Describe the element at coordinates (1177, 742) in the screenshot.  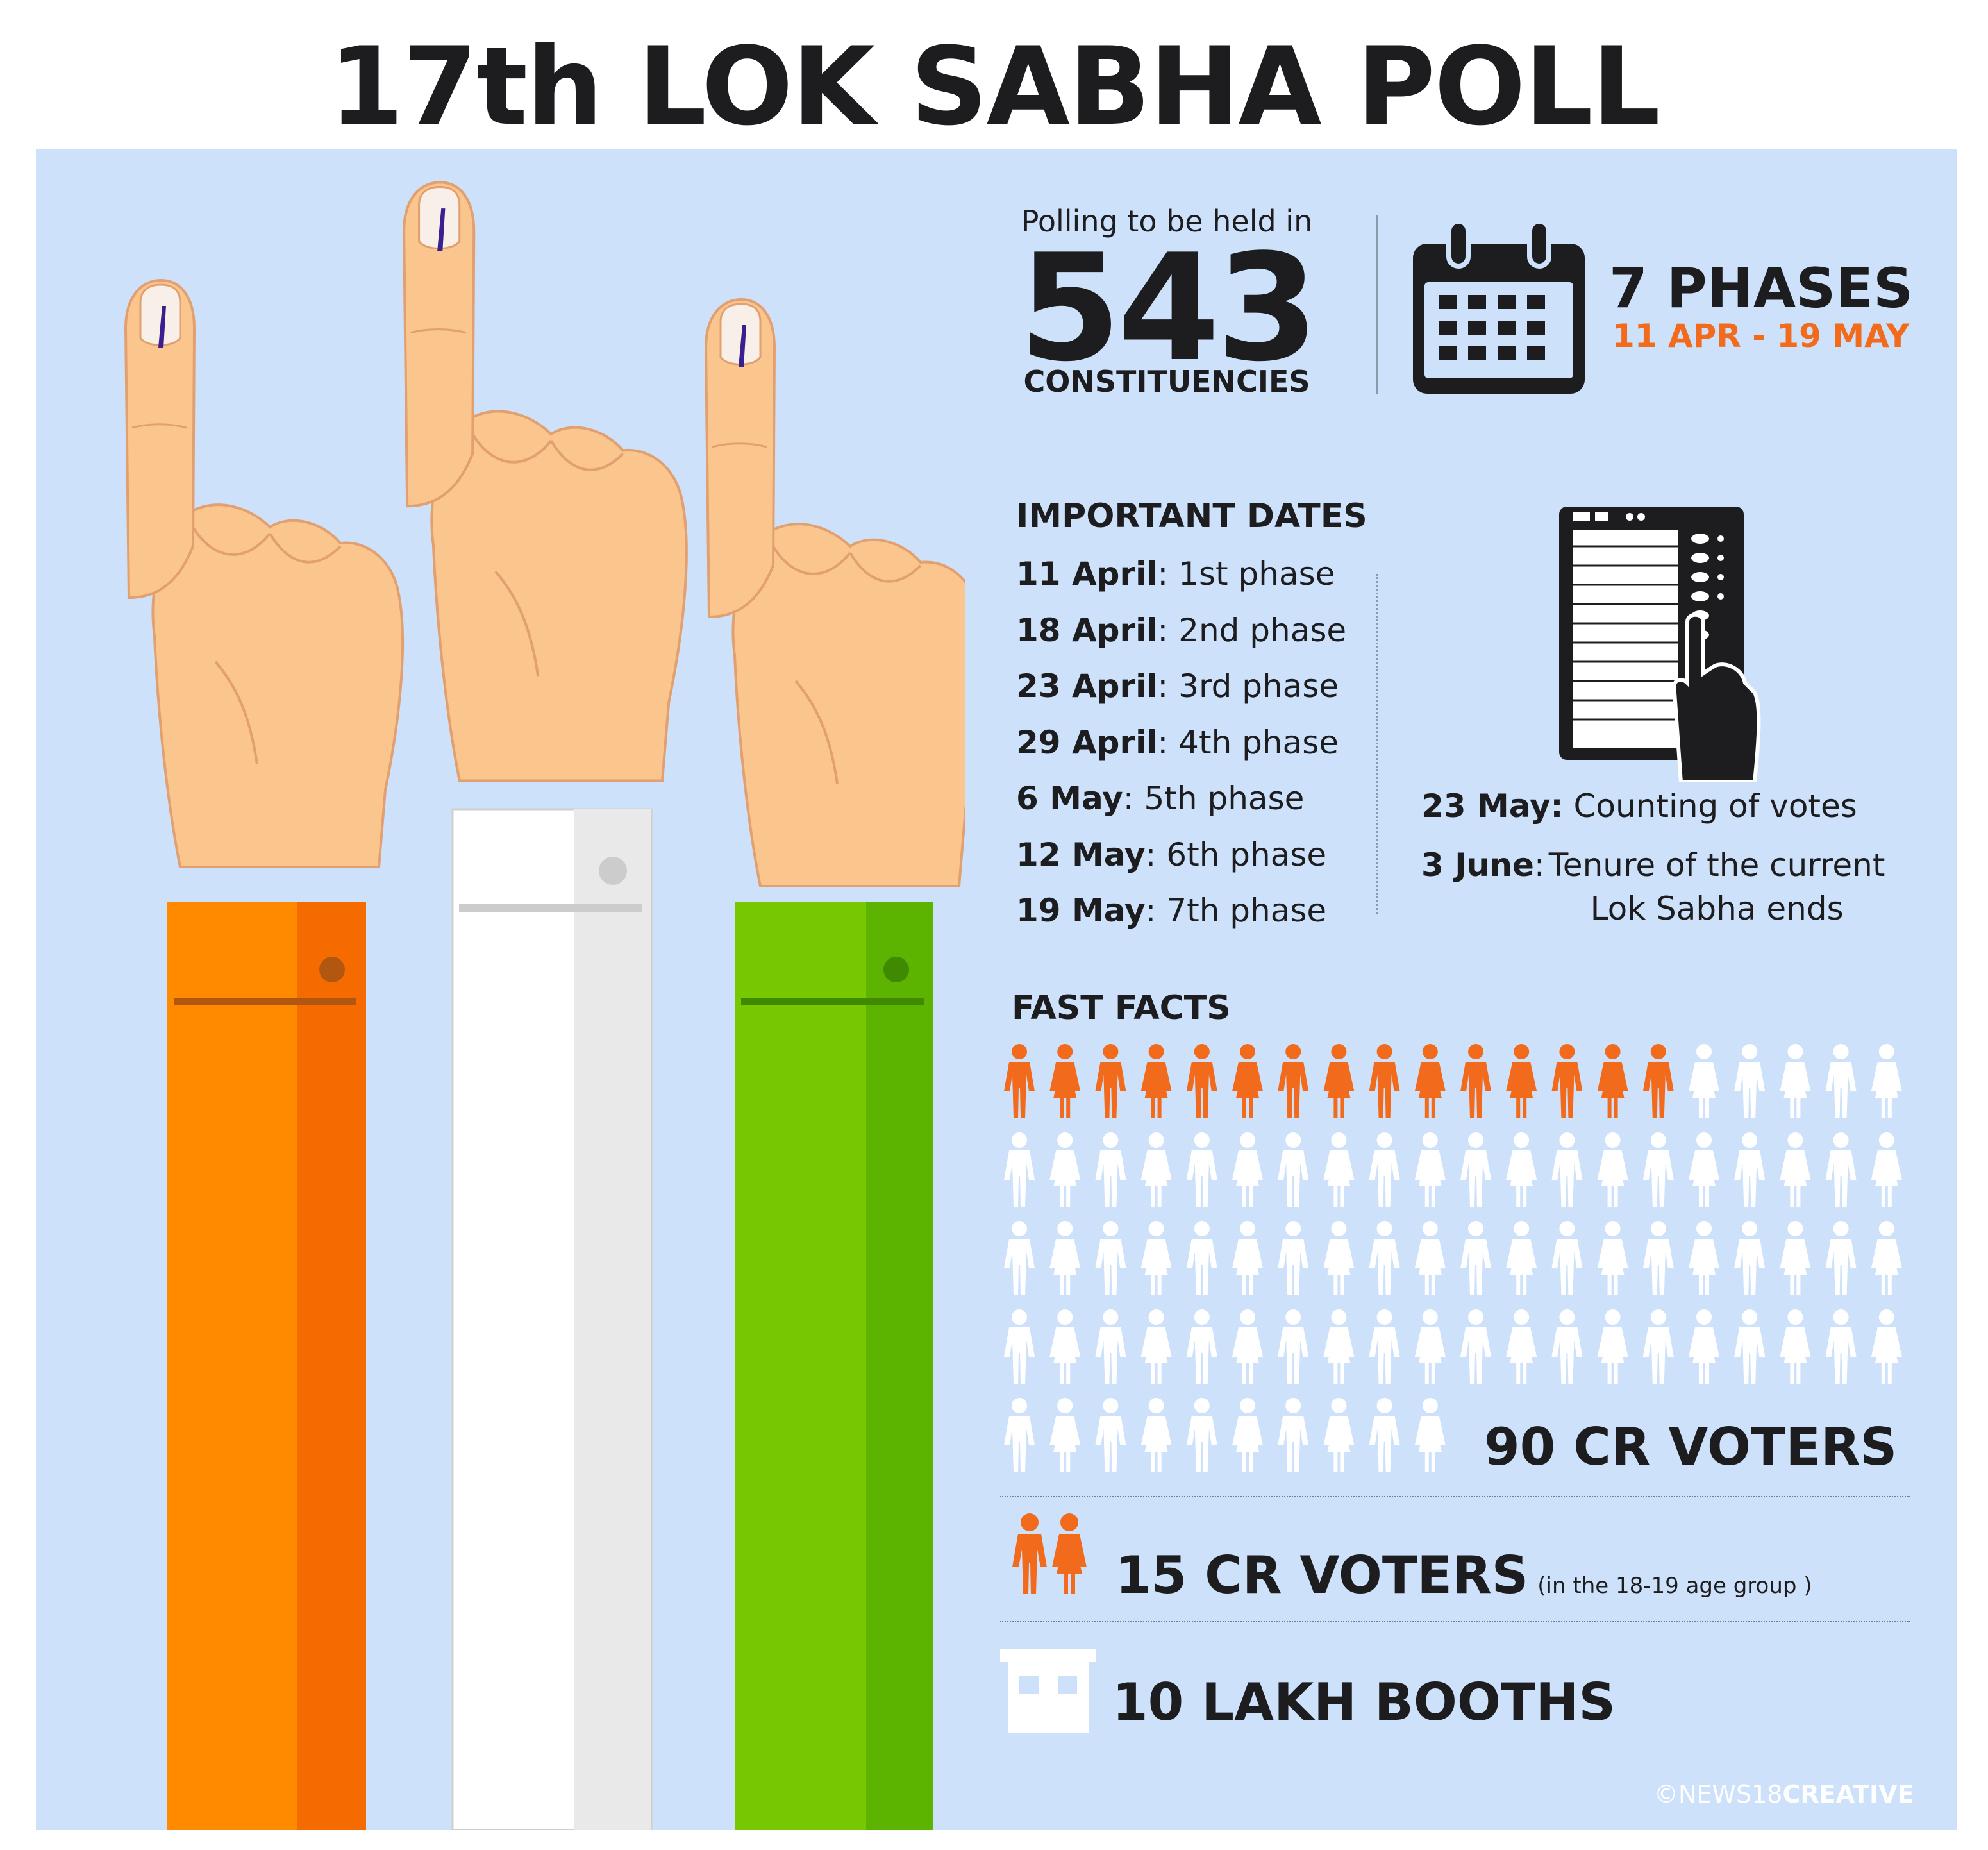
I see `date-item: 29 April: 4th phase` at that location.